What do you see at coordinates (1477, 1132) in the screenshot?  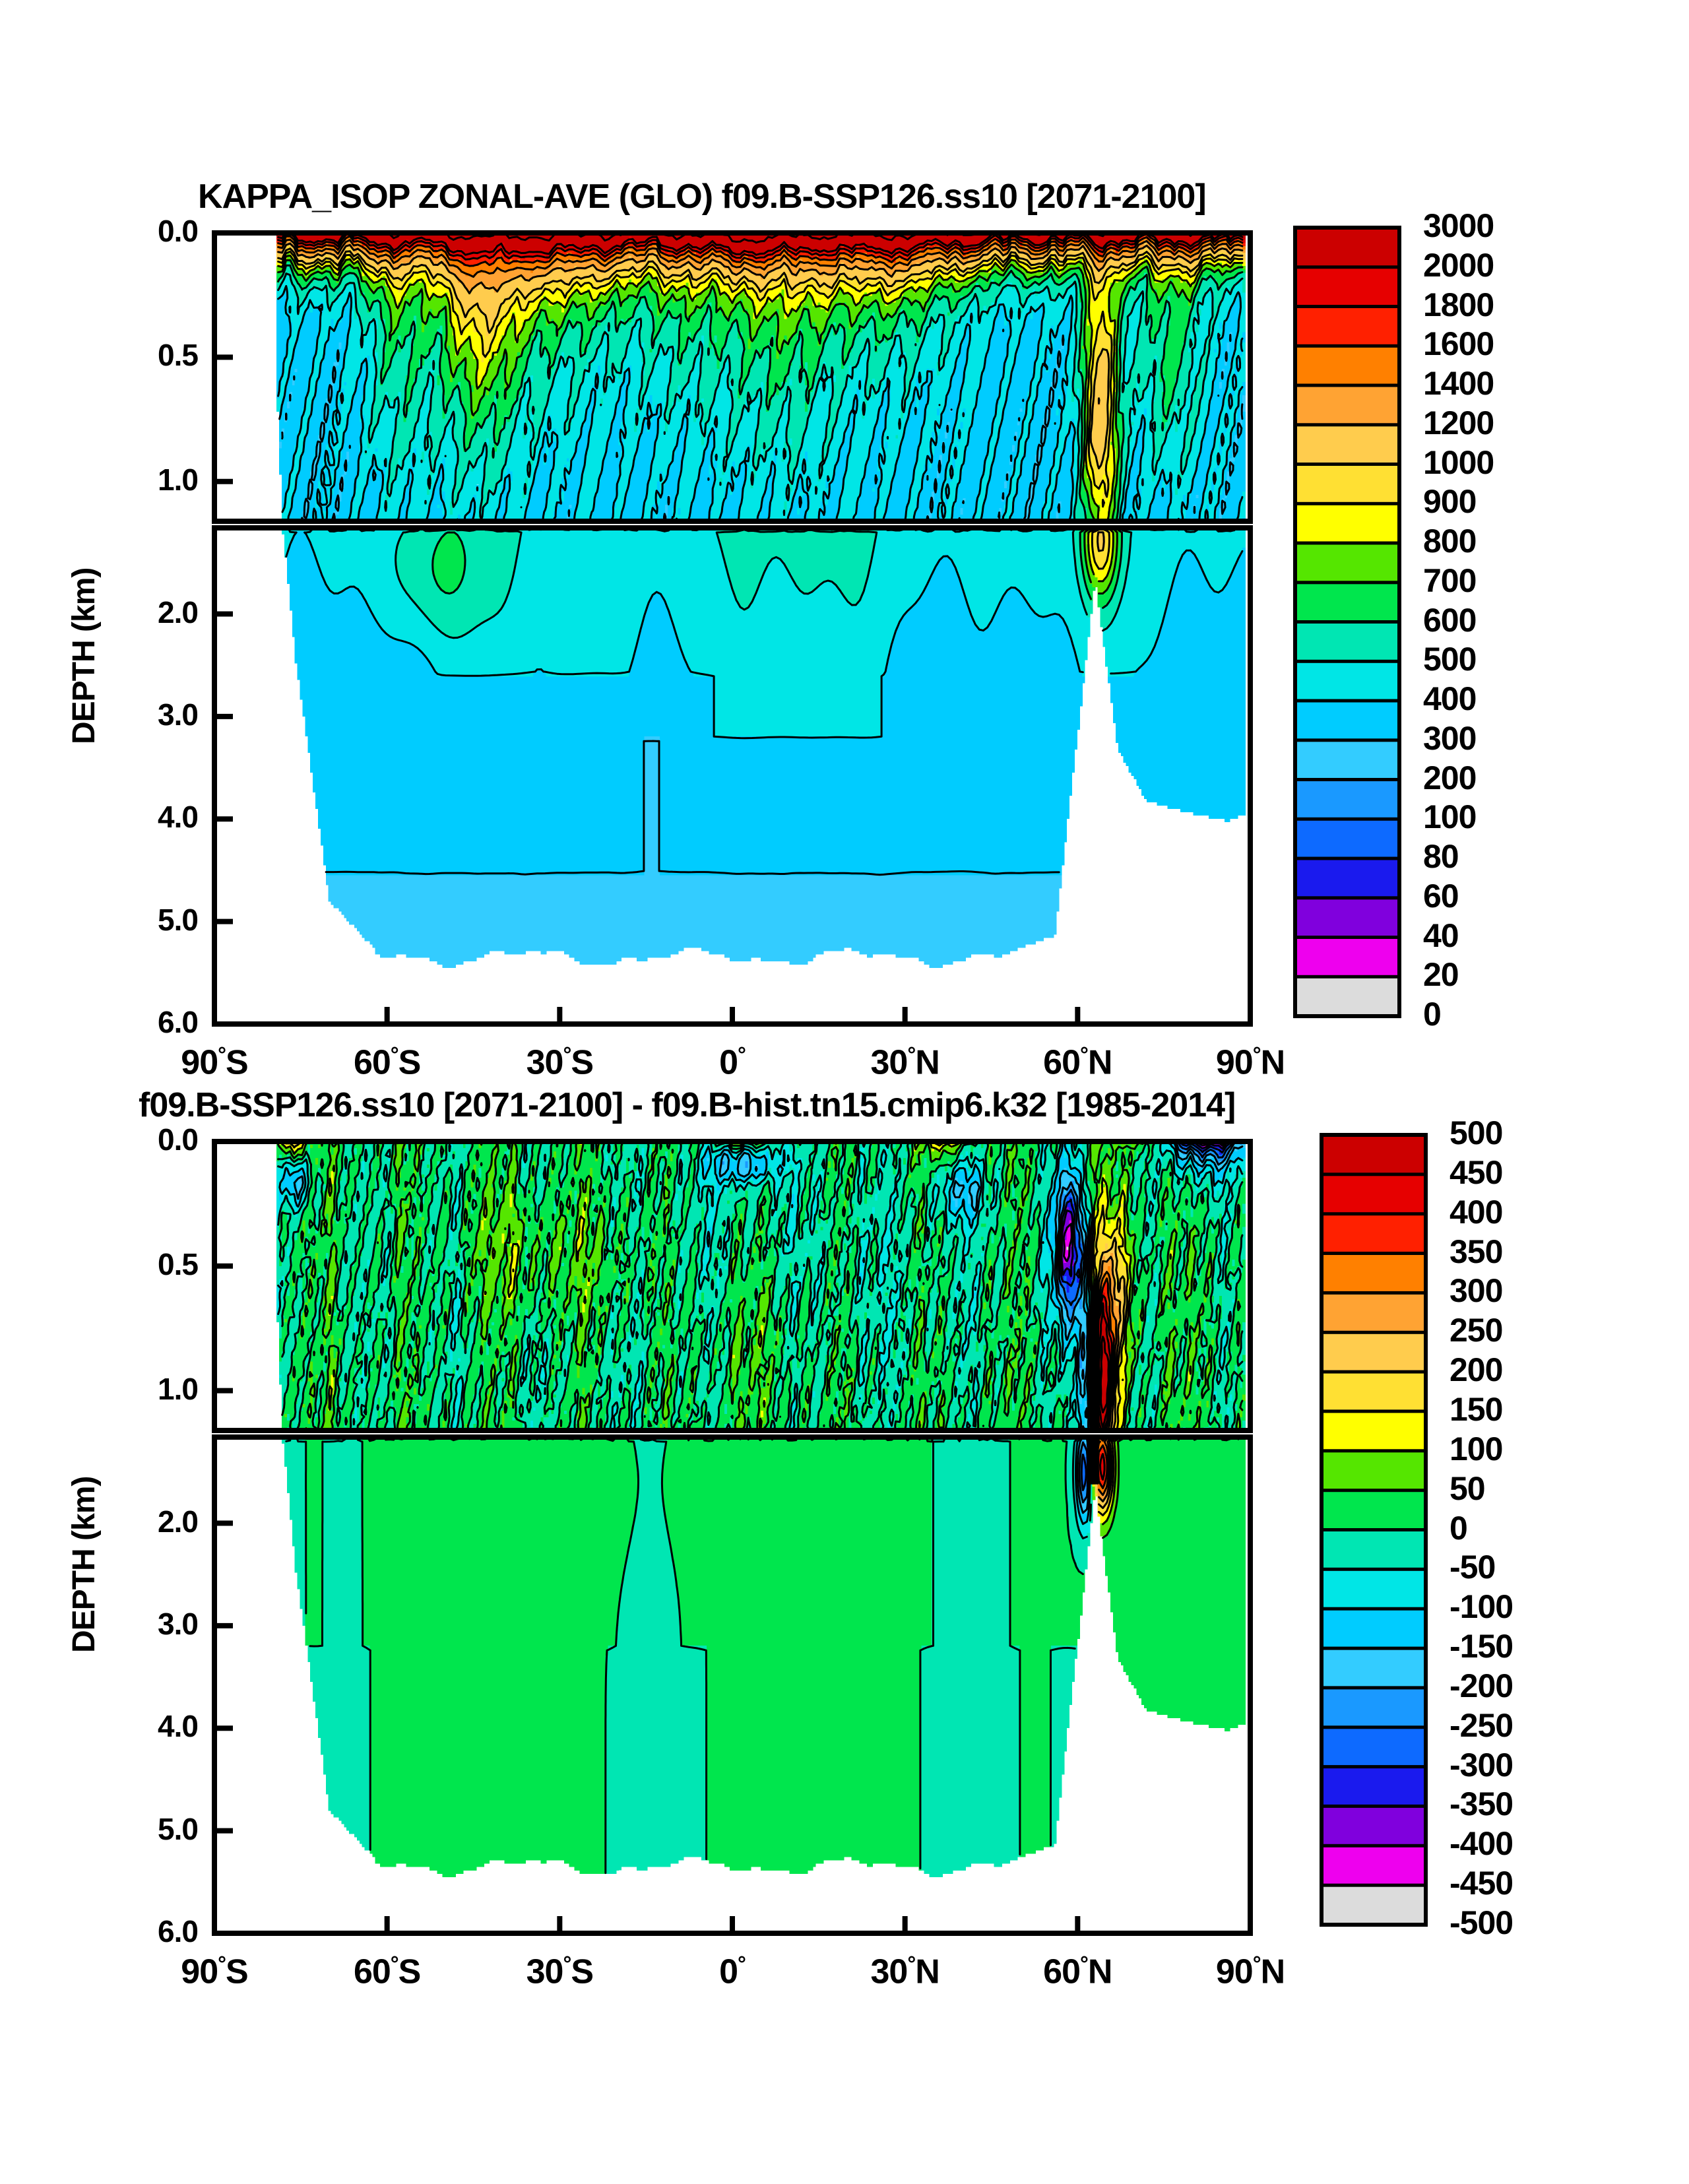 I see `panel-bottom-colorbar-label-0: 500` at bounding box center [1477, 1132].